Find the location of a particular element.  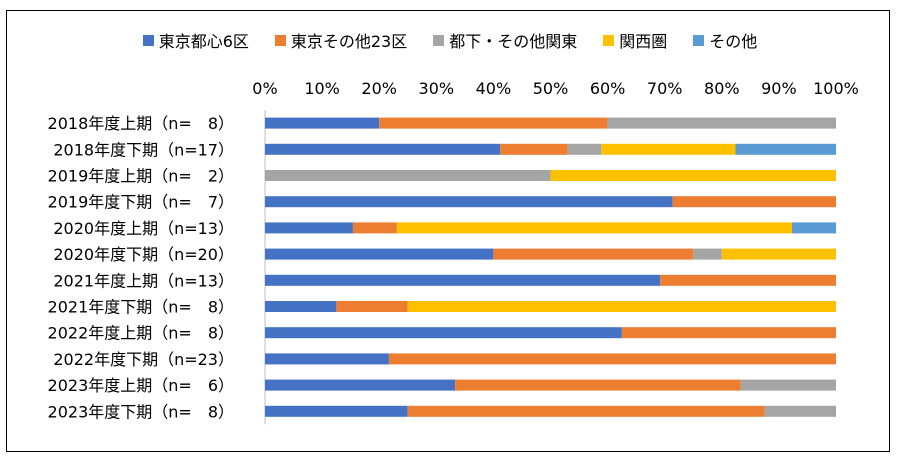

x-tick-label: 10% is located at coordinates (322, 88).